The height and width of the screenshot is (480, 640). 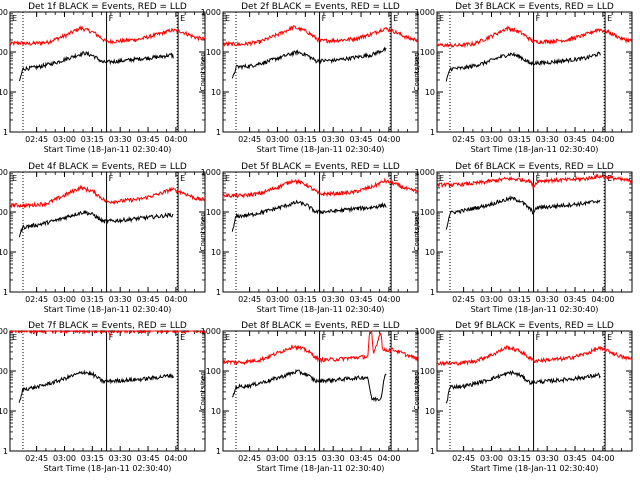 I want to click on panel-title: Det 2f BLACK = Events, RED = LLD, so click(x=320, y=7).